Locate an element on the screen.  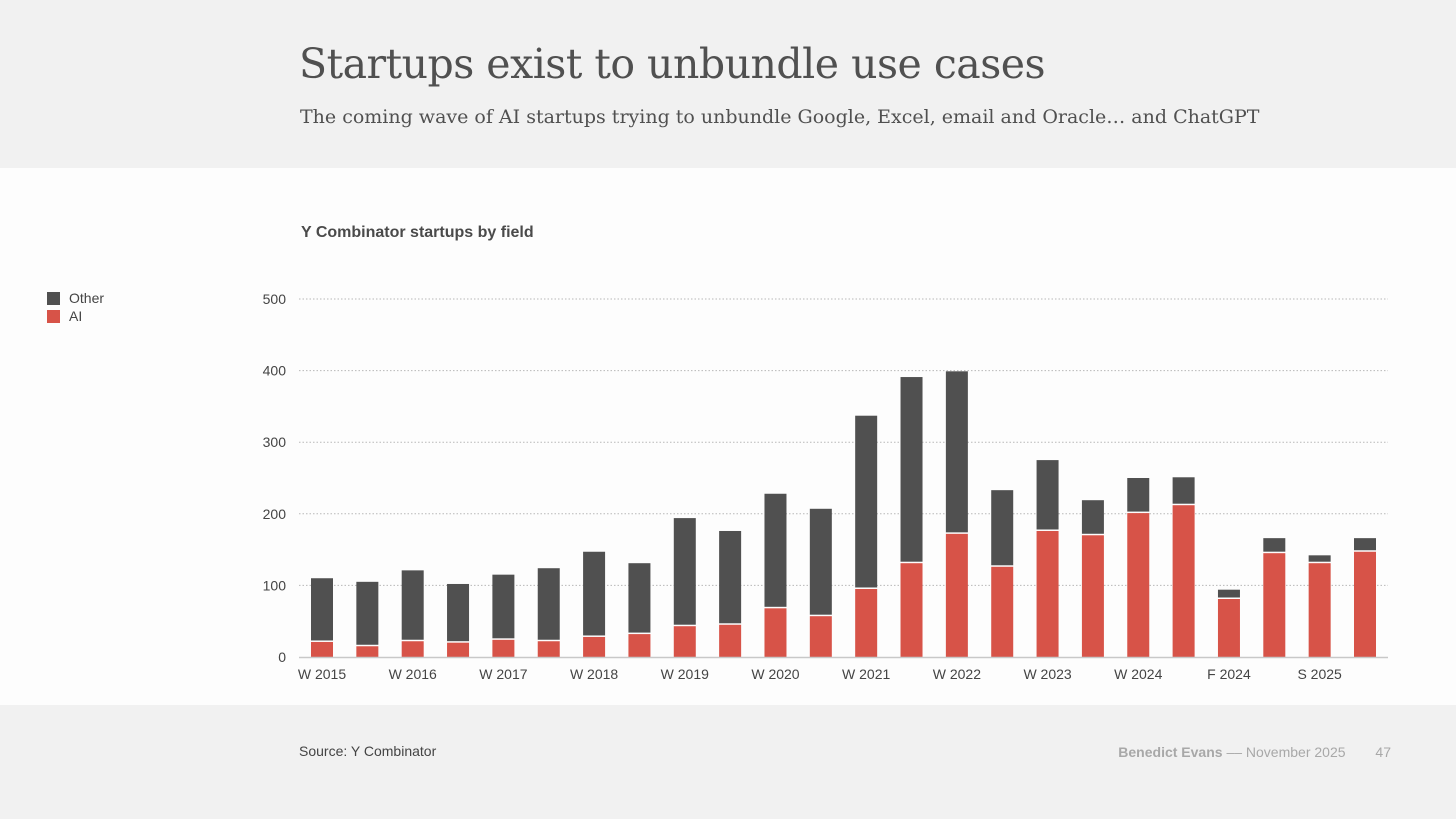
author: Benedict Evans is located at coordinates (1170, 752).